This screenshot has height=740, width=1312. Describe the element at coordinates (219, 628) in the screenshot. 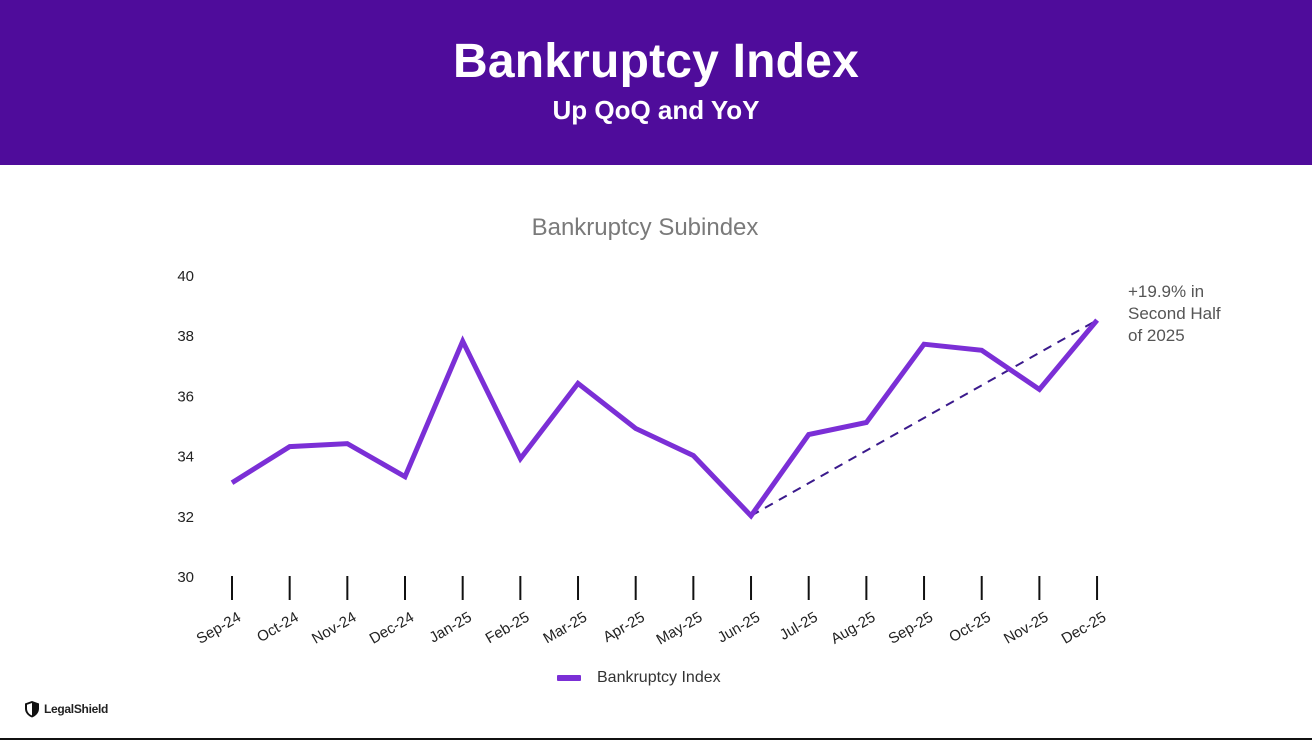

I see `x-tick-label: Sep-24` at that location.